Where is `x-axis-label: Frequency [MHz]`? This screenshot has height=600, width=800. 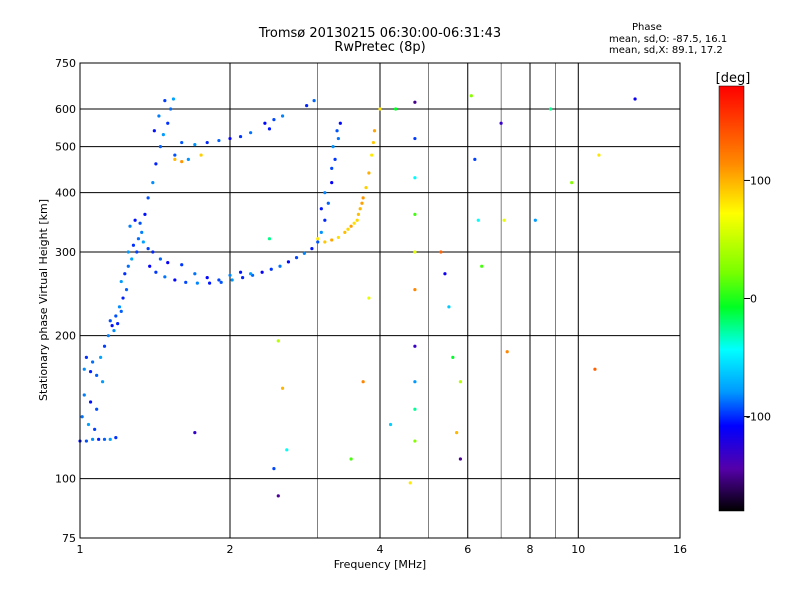 x-axis-label: Frequency [MHz] is located at coordinates (380, 564).